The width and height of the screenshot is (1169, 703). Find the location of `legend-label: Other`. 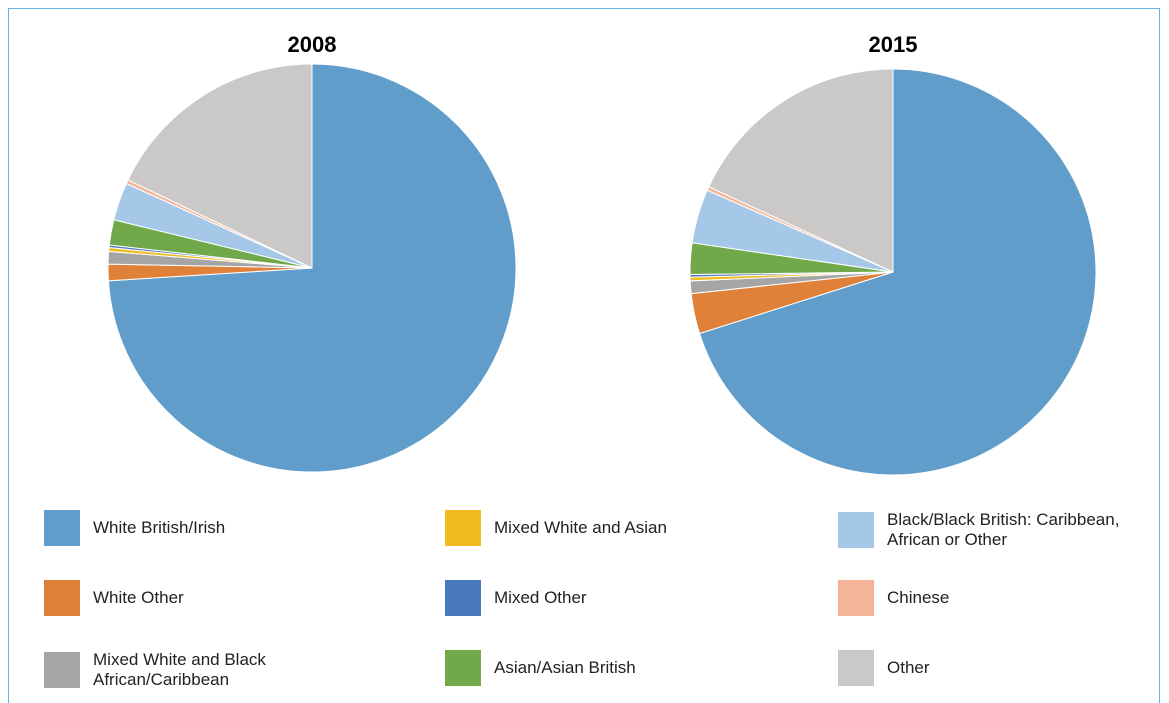

legend-label: Other is located at coordinates (908, 667).